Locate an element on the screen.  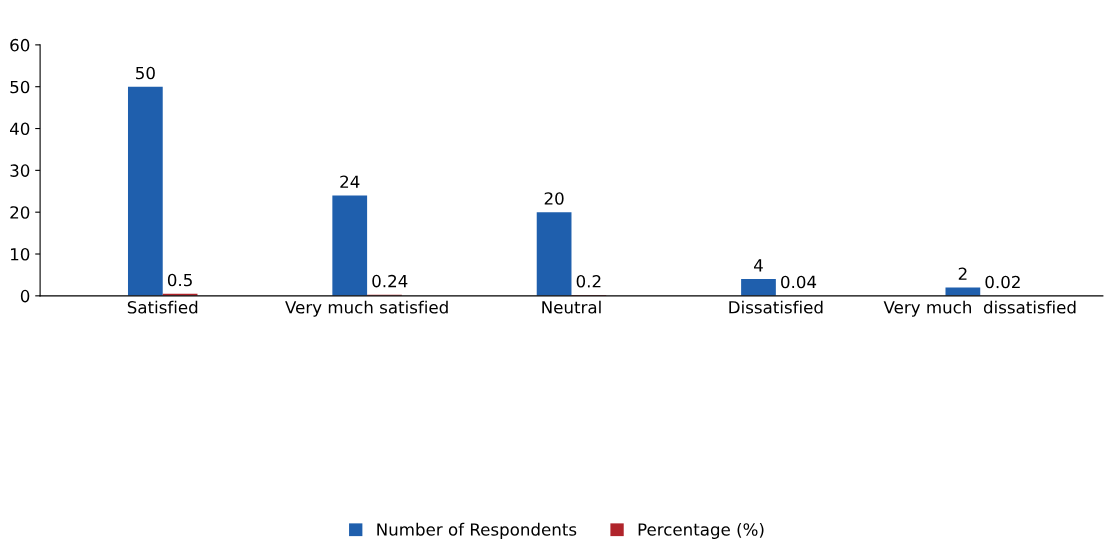
y-tick-label: 50 is located at coordinates (20, 87).